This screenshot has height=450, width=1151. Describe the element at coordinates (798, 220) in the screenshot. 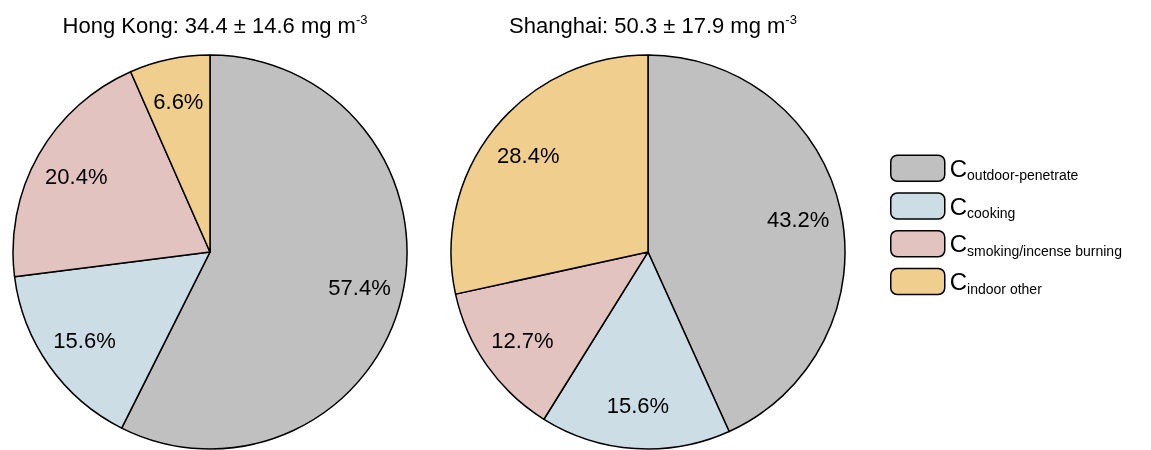

I see `data-label: 43.2%` at that location.